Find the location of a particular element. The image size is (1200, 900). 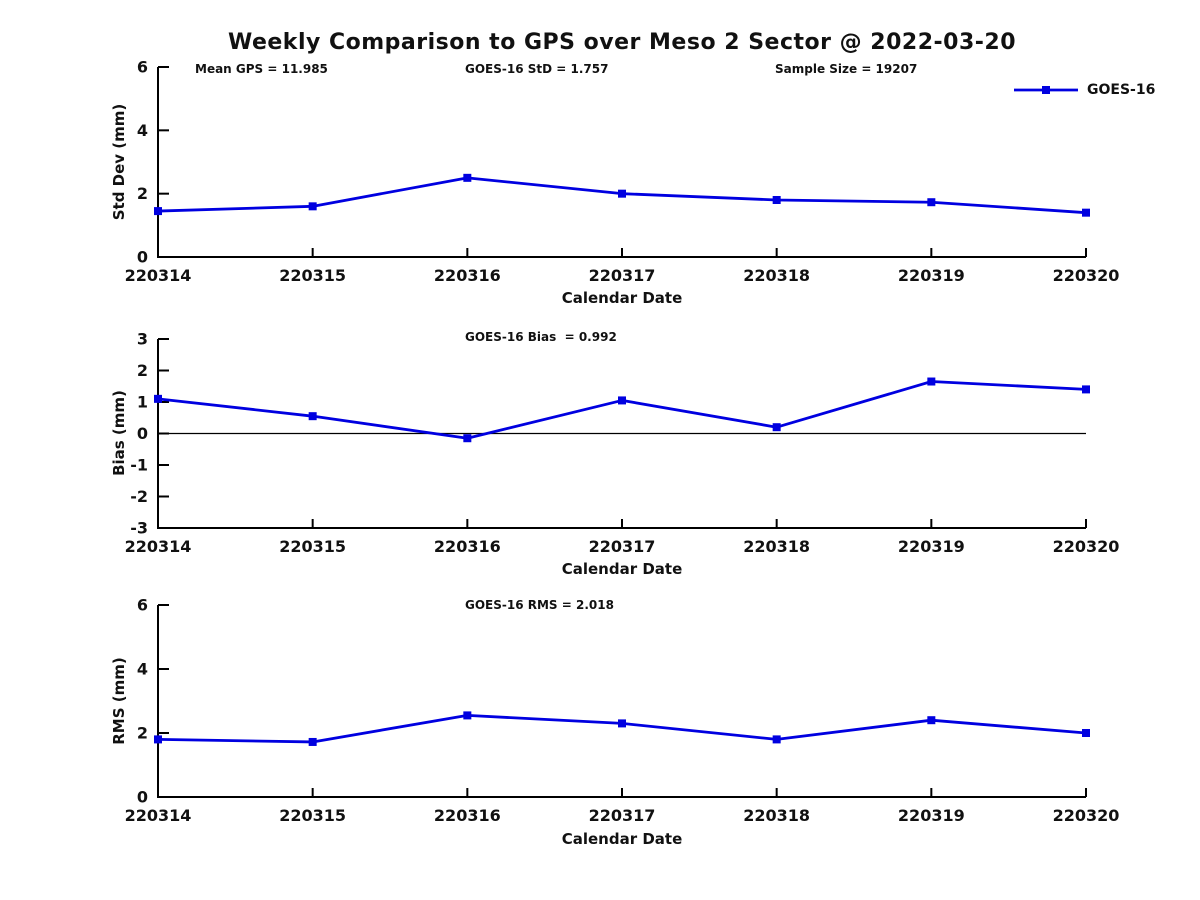

rms-series-line is located at coordinates (622, 729).